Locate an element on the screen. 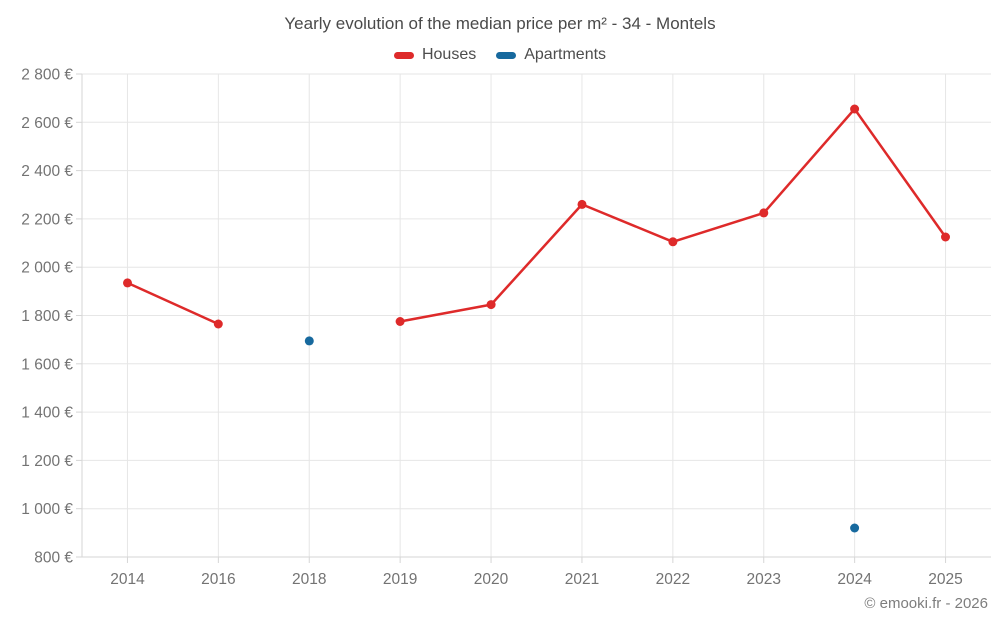 The width and height of the screenshot is (1000, 625). x-axis-label: 2019 is located at coordinates (400, 579).